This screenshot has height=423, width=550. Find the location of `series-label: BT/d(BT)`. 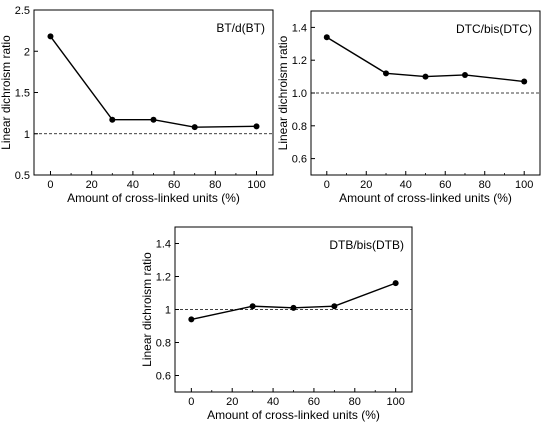

series-label: BT/d(BT) is located at coordinates (240, 28).